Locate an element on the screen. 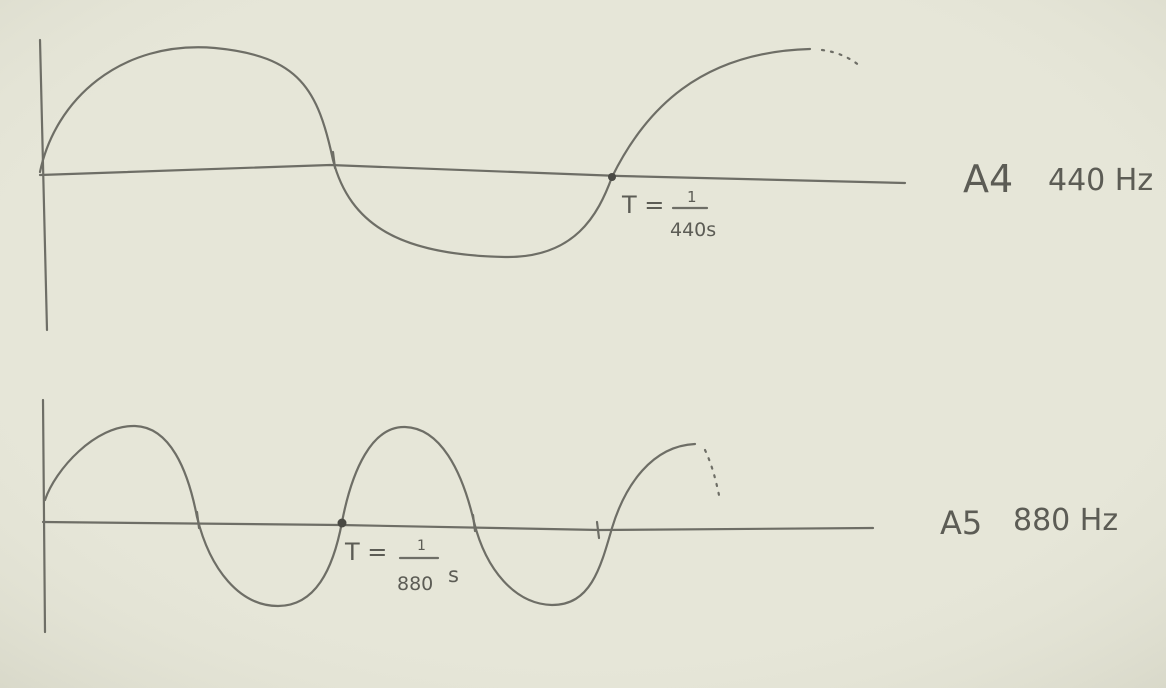 This screenshot has width=1166, height=688. a4-continuation-dots is located at coordinates (841, 58).